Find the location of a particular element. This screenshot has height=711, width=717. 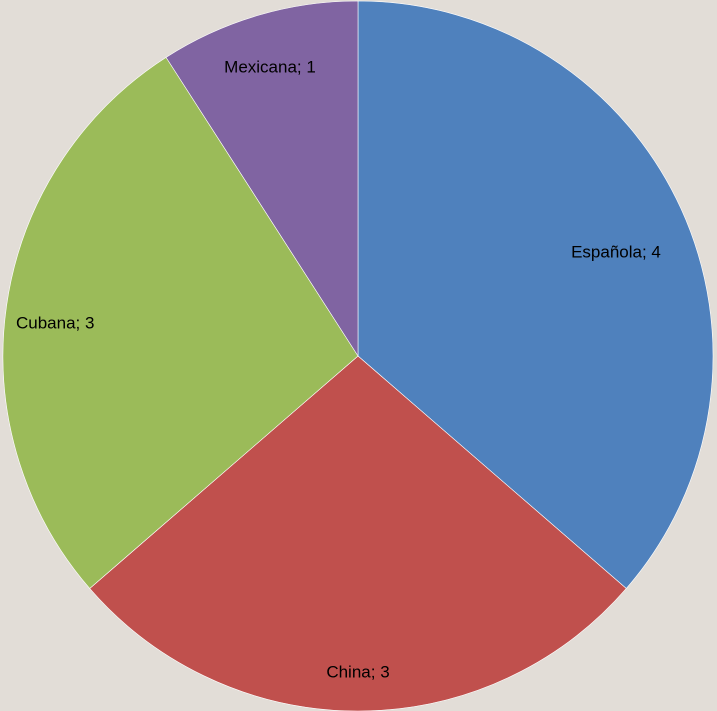

data-label-china: China; 3 is located at coordinates (357, 671).